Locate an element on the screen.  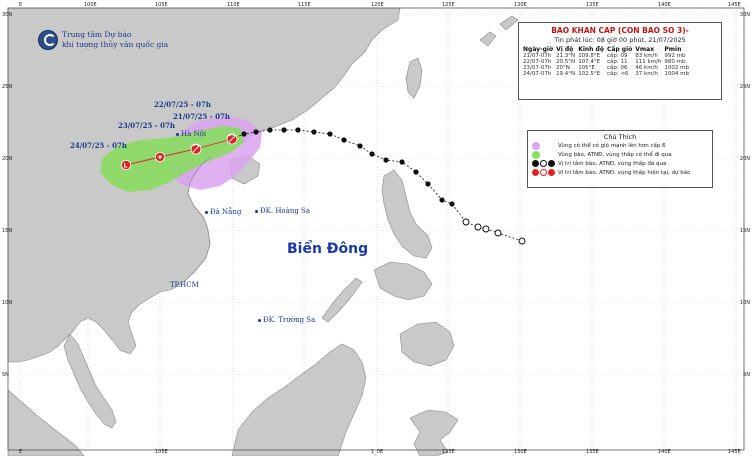
lon-tick-top: 130E is located at coordinates (520, 5).